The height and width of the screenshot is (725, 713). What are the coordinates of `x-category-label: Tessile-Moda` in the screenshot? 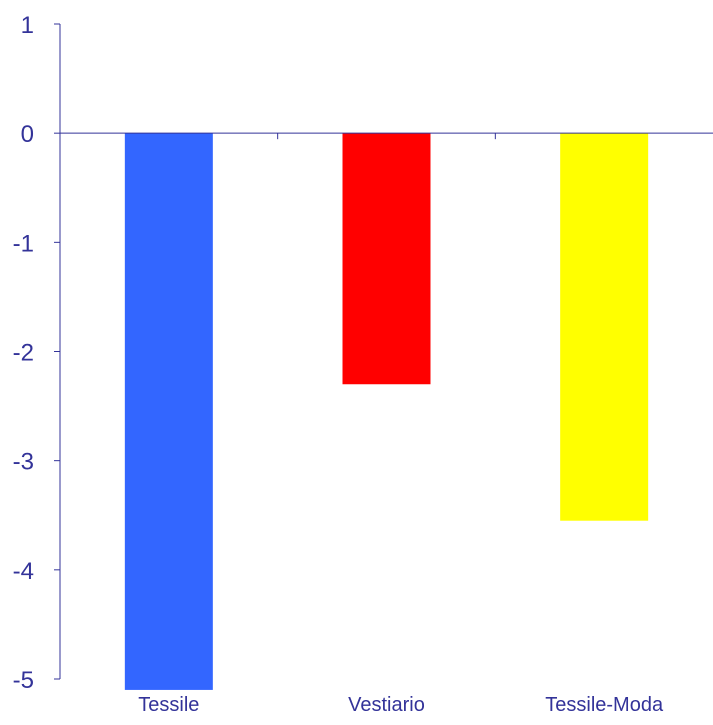 It's located at (604, 705).